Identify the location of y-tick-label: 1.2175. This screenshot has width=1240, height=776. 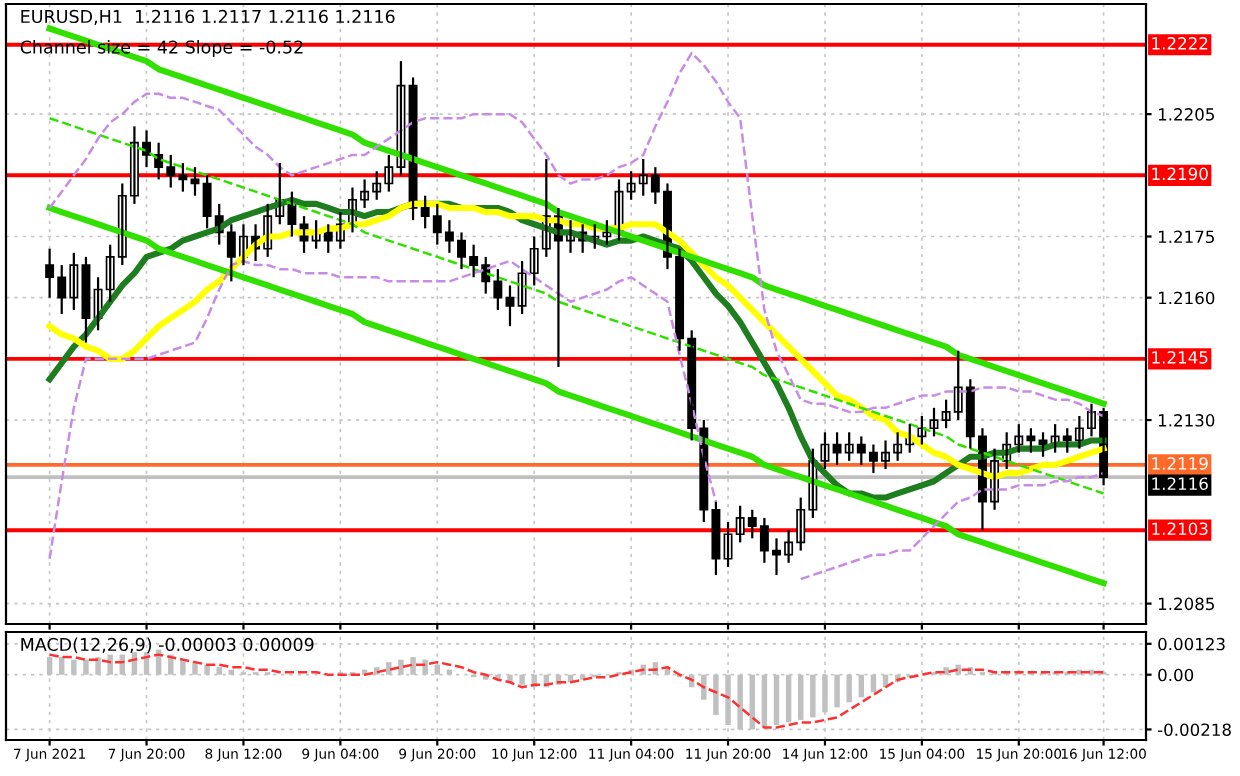
(1186, 237).